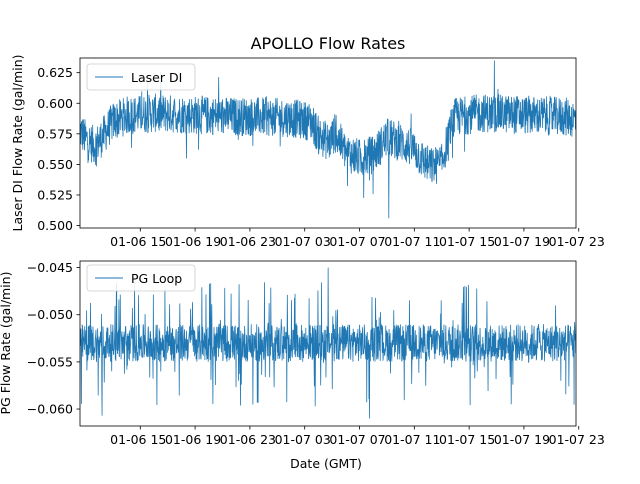 Image resolution: width=640 pixels, height=484 pixels. Describe the element at coordinates (156, 278) in the screenshot. I see `pg-loop-legend-label: PG Loop` at that location.